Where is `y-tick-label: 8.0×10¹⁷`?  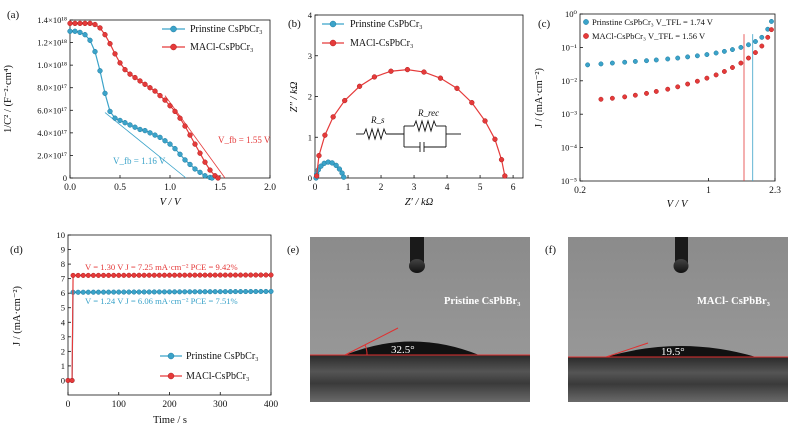 y-tick-label: 8.0×10¹⁷ is located at coordinates (52, 88).